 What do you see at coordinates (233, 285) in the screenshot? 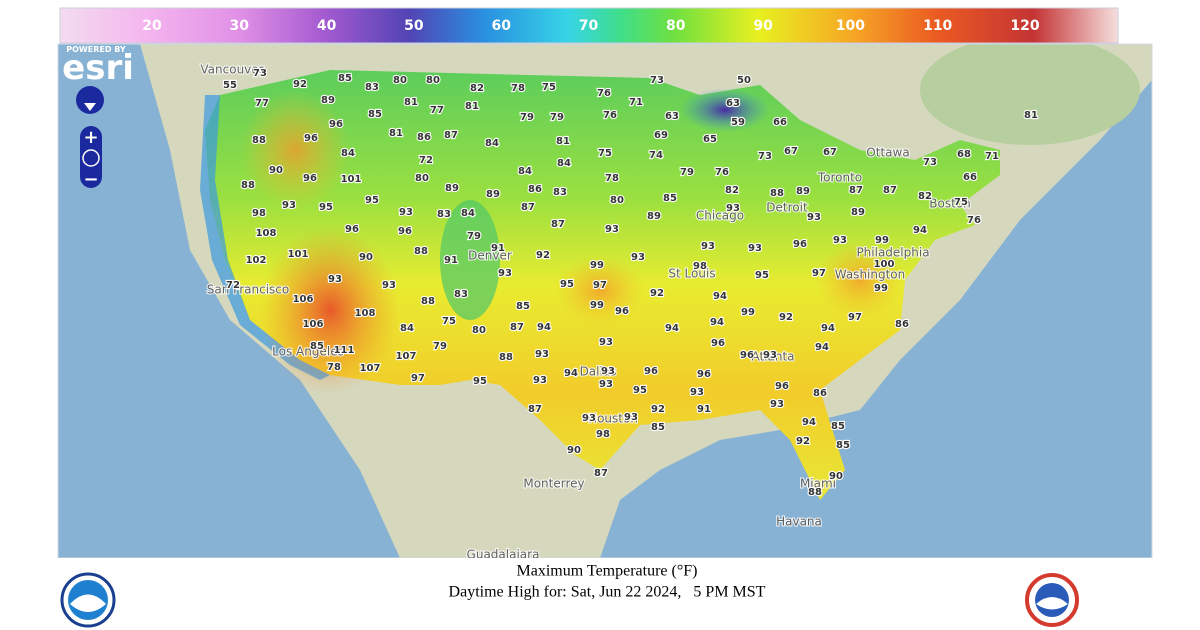
I see `temperature-label: 72` at bounding box center [233, 285].